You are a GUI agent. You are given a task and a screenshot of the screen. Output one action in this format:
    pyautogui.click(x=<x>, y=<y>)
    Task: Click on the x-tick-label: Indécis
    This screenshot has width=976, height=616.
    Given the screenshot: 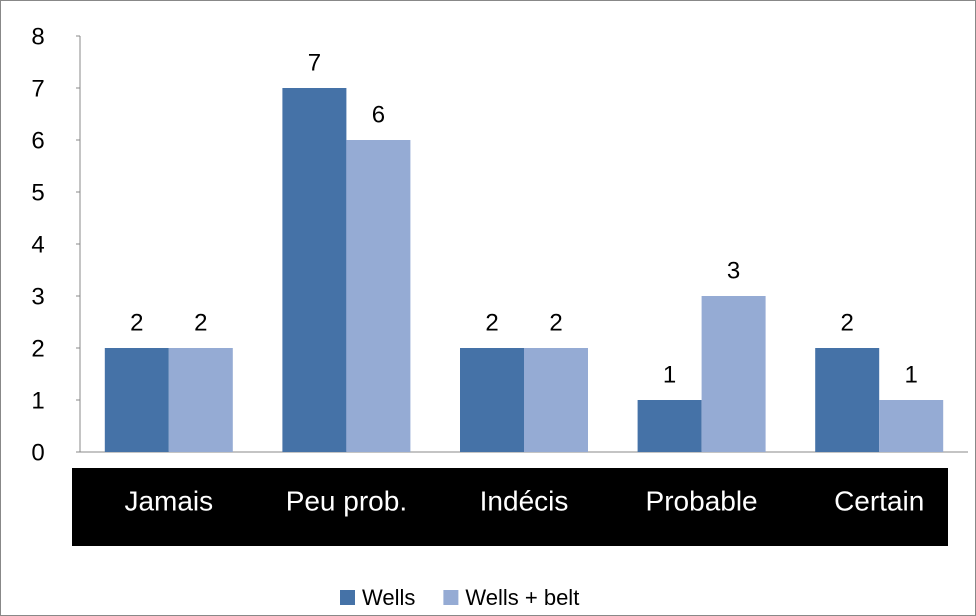 What is the action you would take?
    pyautogui.click(x=524, y=500)
    